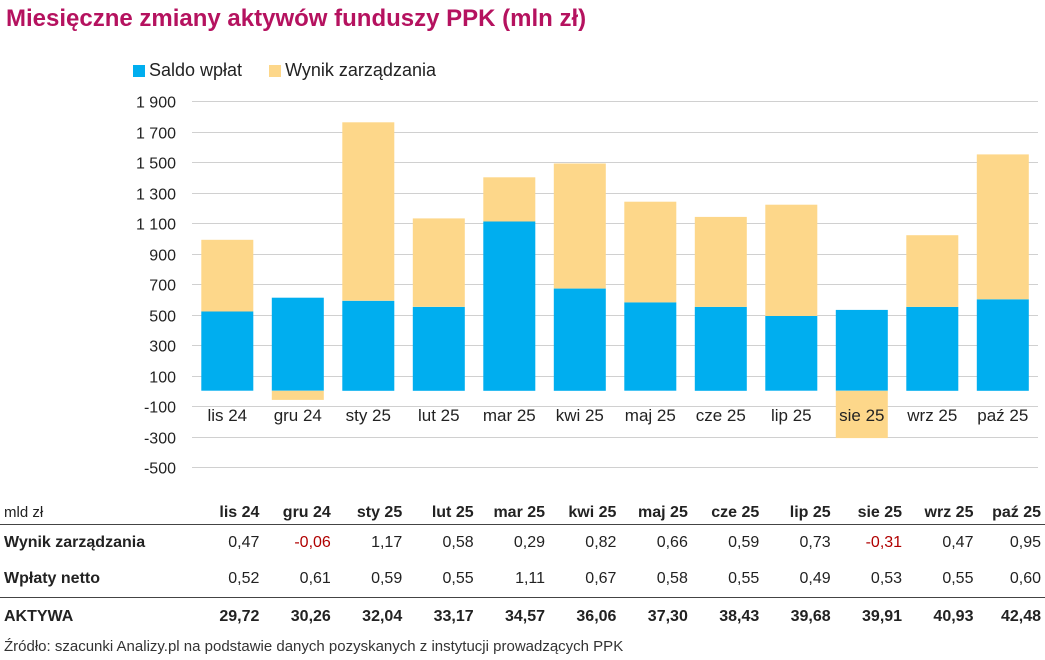 The height and width of the screenshot is (660, 1045). Describe the element at coordinates (1025, 542) in the screenshot. I see `table-cell: 0,95` at that location.